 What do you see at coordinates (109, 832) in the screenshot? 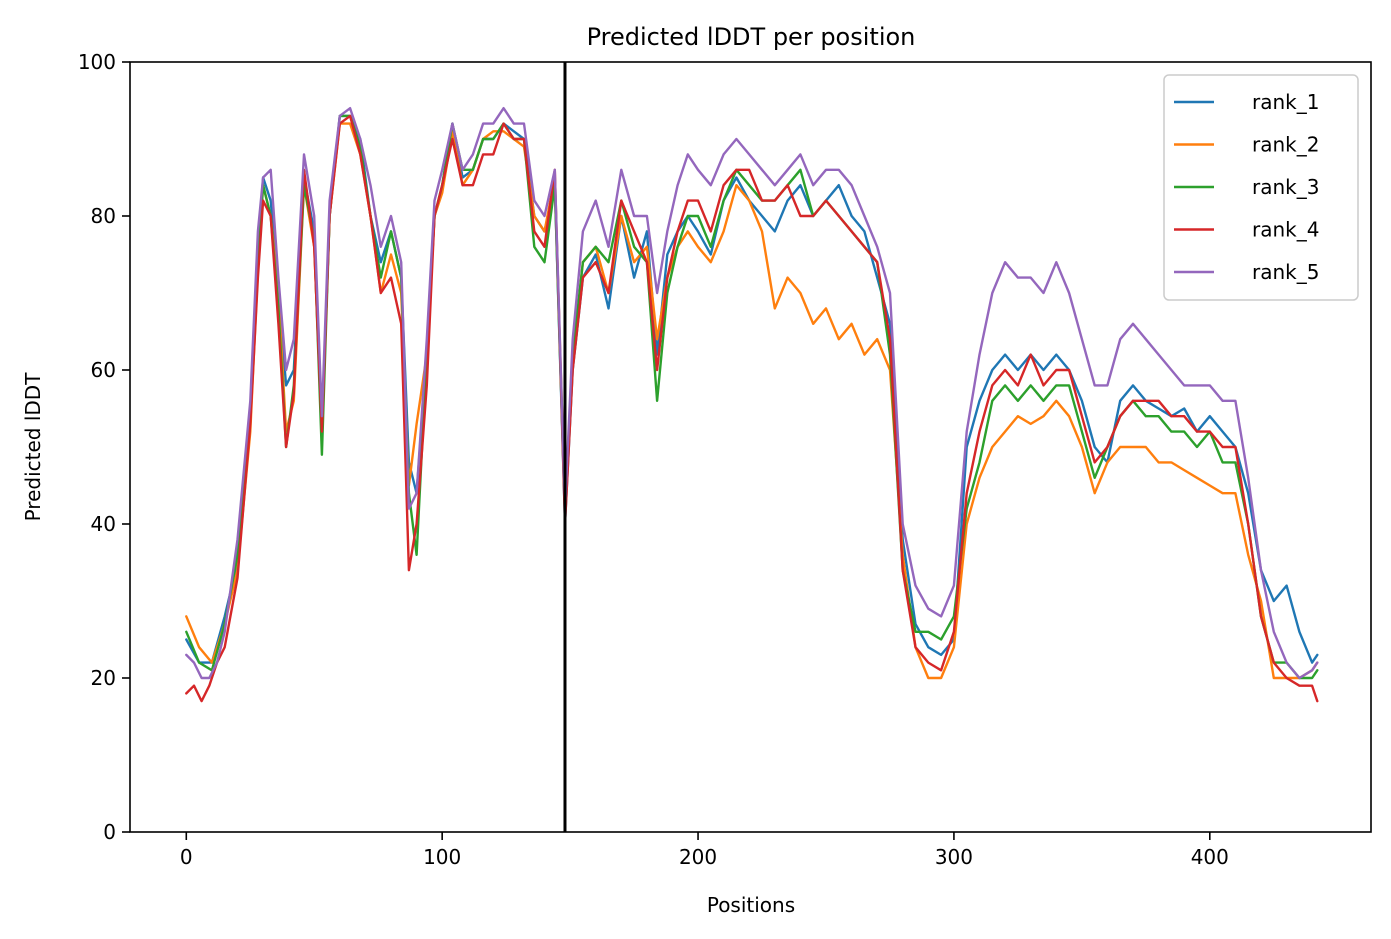
I see `y-tick-label: 0` at bounding box center [109, 832].